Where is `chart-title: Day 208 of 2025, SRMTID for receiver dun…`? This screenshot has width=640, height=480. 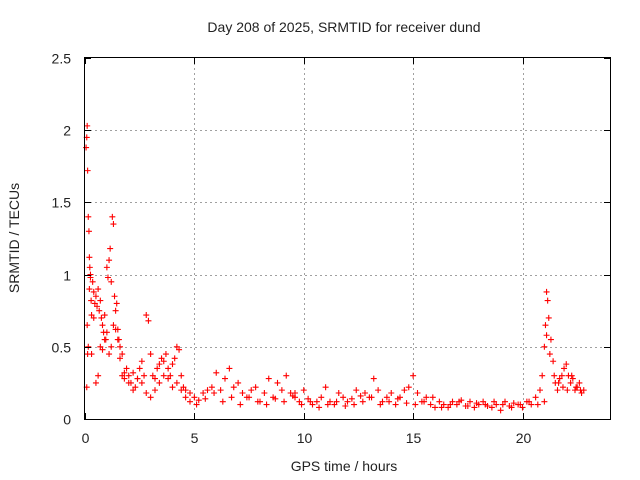 chart-title: Day 208 of 2025, SRMTID for receiver dun… is located at coordinates (343, 27).